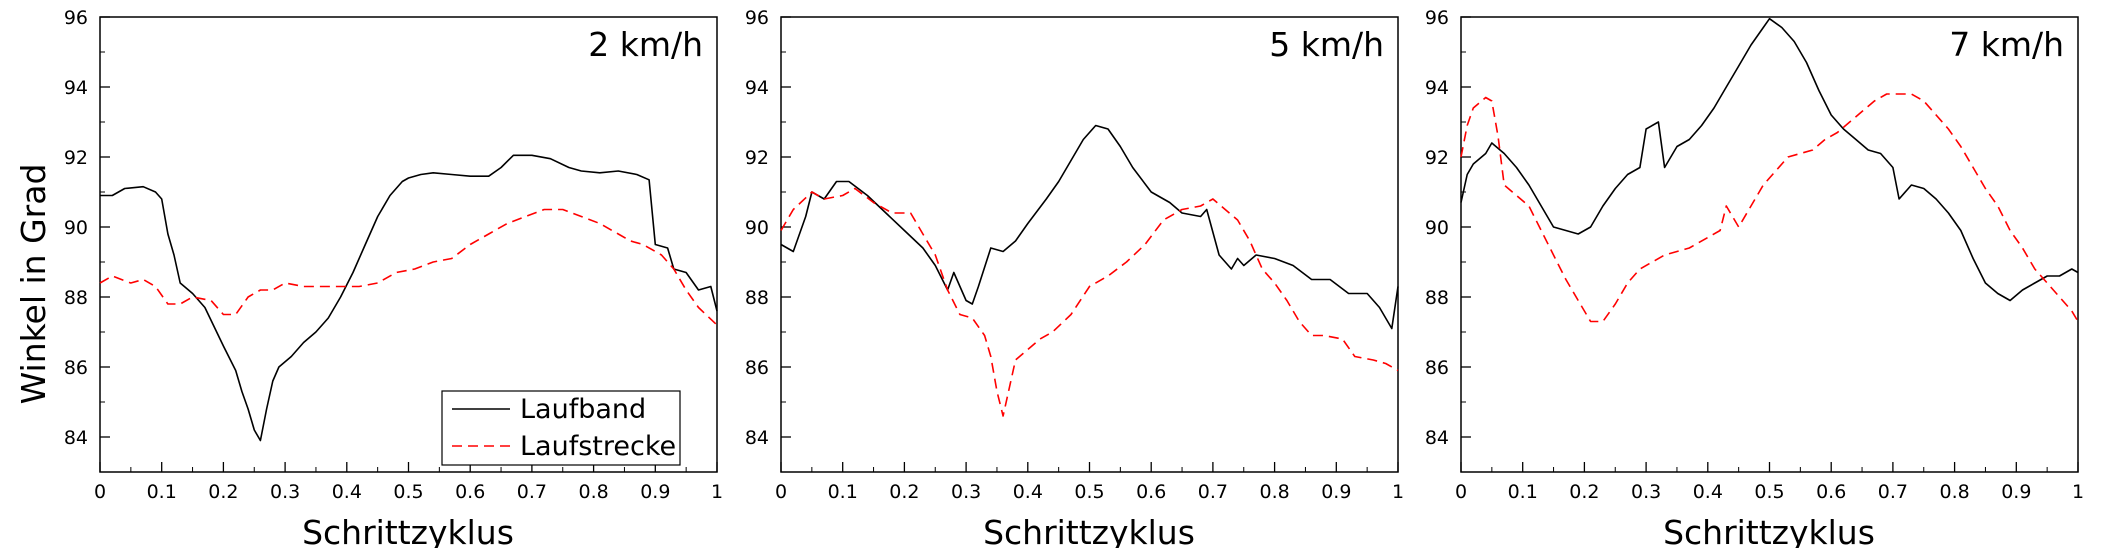  I want to click on legend-box, so click(561, 428).